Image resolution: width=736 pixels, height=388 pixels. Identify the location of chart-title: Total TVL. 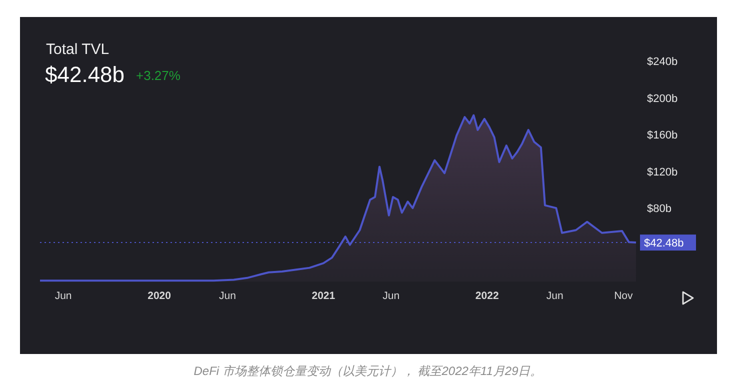
(78, 49).